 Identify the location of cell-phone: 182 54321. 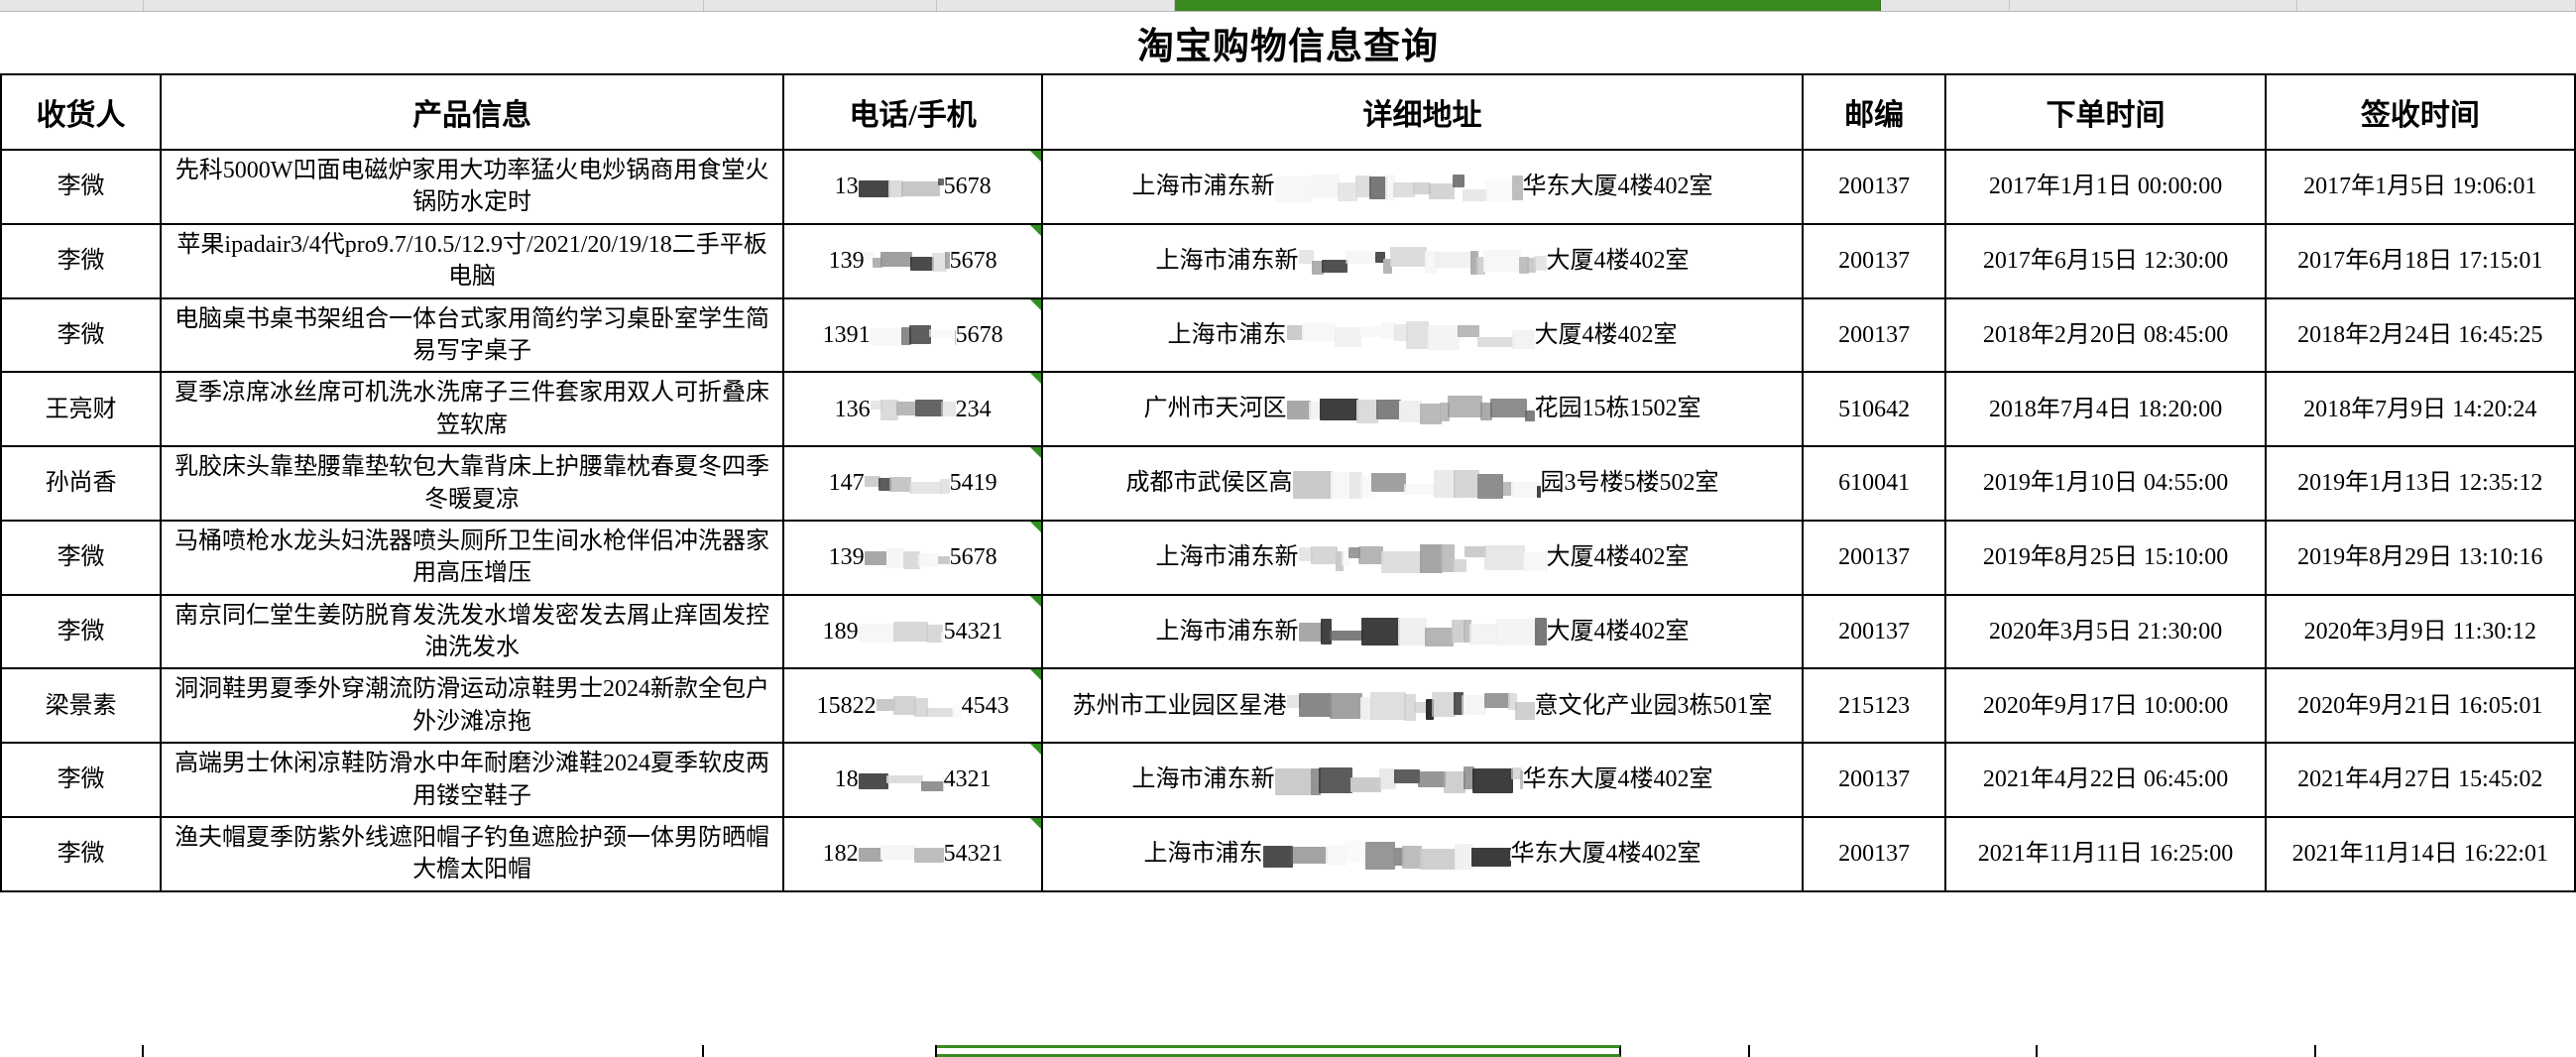
(913, 854).